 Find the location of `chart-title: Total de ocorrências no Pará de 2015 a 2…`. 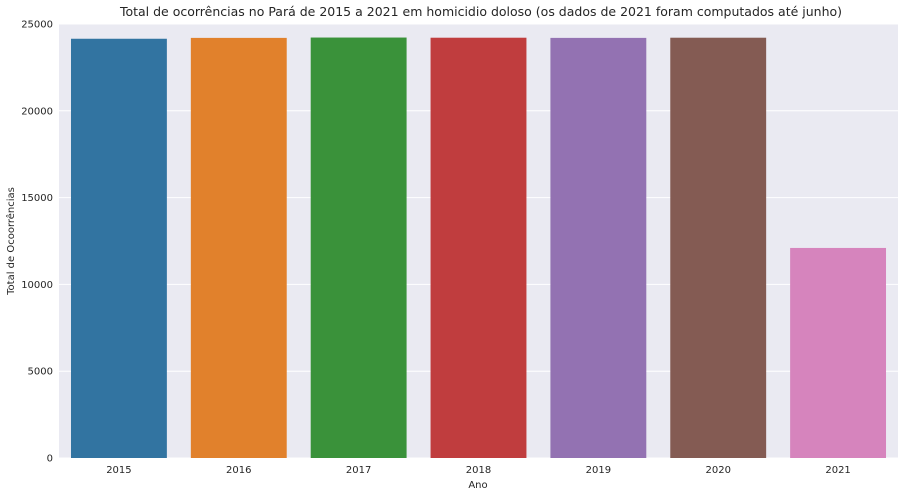

chart-title: Total de ocorrências no Pará de 2015 a 2… is located at coordinates (480, 11).